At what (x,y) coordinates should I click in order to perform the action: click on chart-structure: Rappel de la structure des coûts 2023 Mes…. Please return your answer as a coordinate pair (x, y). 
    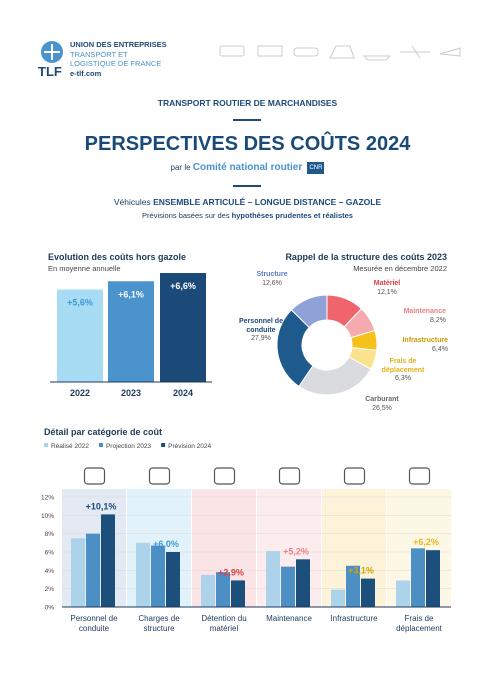
    Looking at the image, I should click on (361, 324).